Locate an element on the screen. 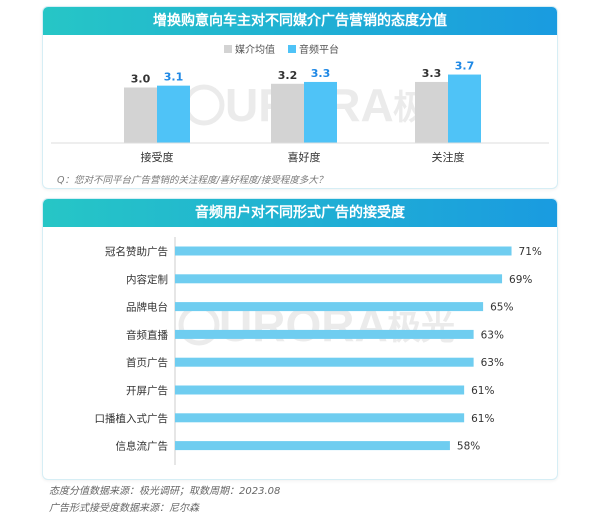  value-label-audio-platform-0: 3.1 is located at coordinates (174, 77).